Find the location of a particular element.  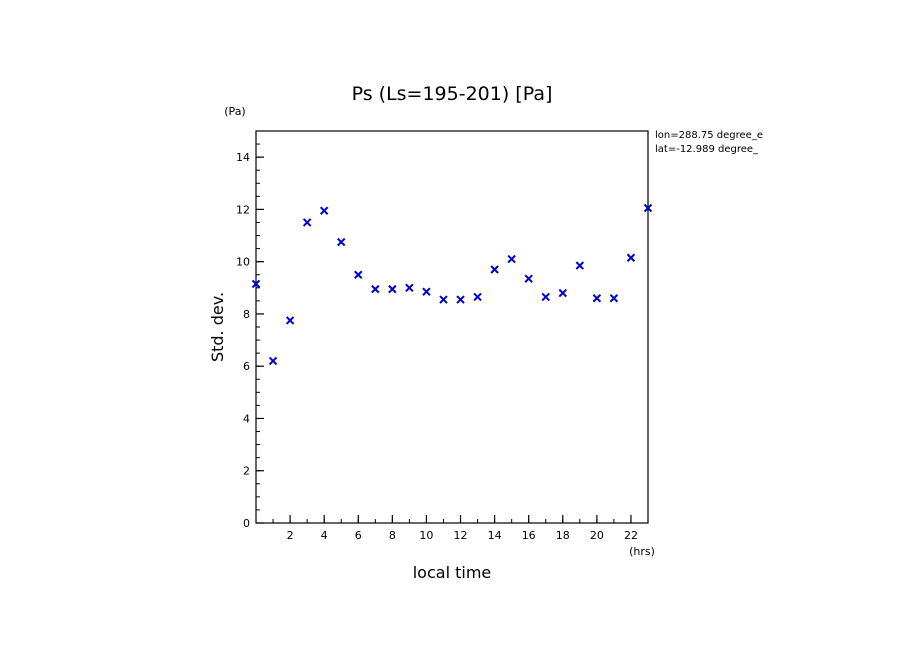

x-tick-label: 10 is located at coordinates (426, 535).